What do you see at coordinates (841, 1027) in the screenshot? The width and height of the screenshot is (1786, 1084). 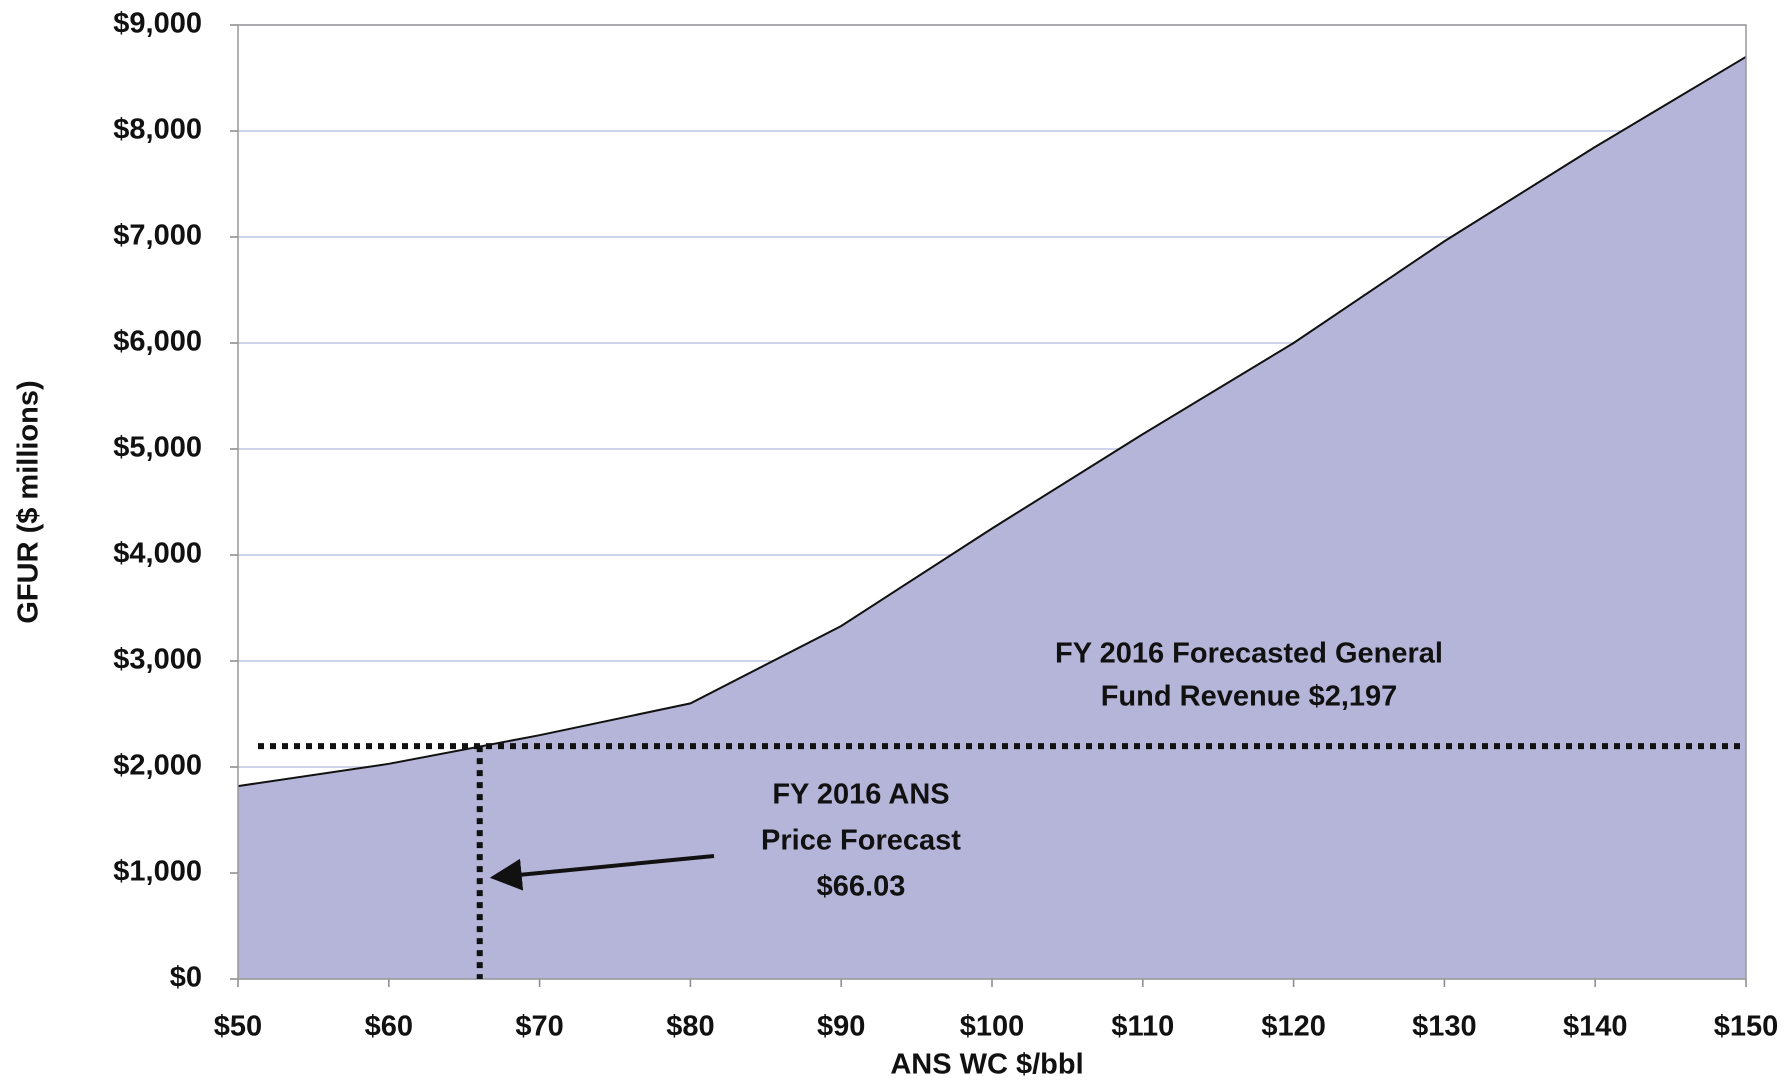 I see `x-tick-label: $90` at bounding box center [841, 1027].